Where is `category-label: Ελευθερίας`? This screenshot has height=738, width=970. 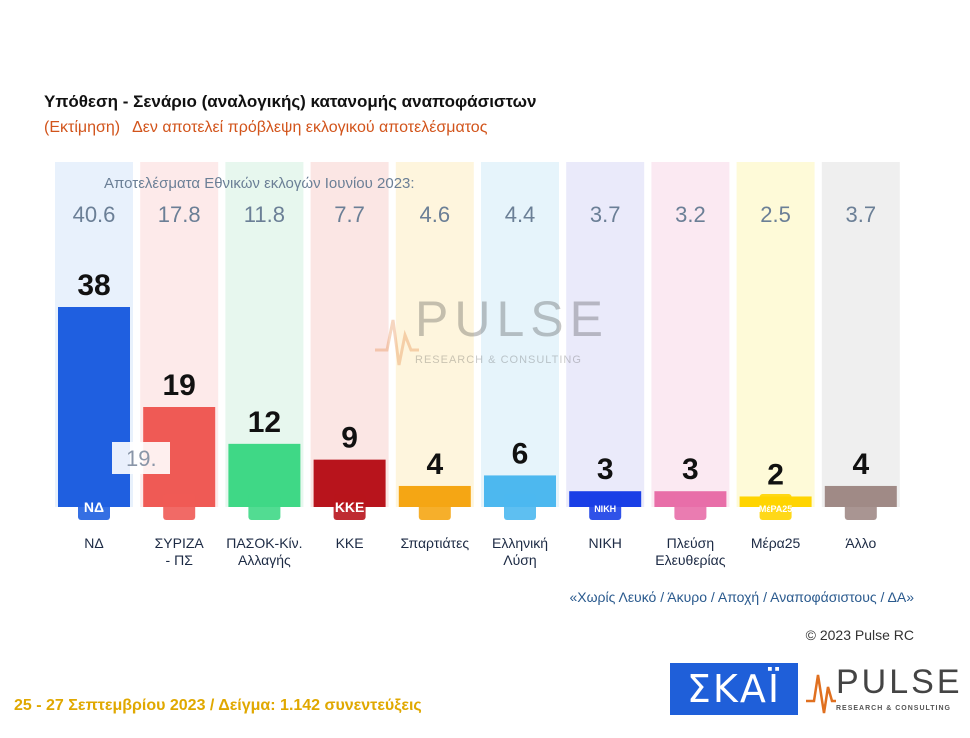
category-label: Ελευθερίας is located at coordinates (690, 560).